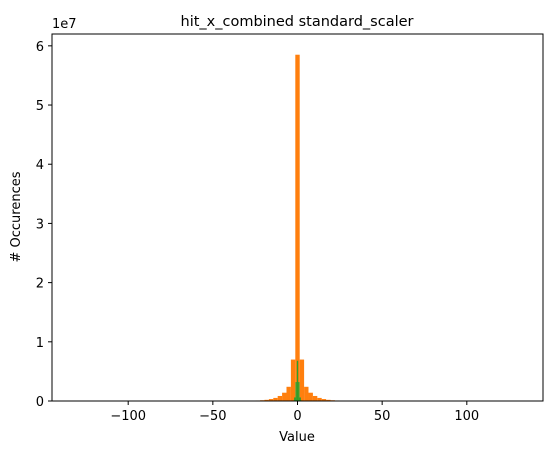 The height and width of the screenshot is (453, 554). What do you see at coordinates (64, 24) in the screenshot?
I see `y-axis-multiplier: 1e7` at bounding box center [64, 24].